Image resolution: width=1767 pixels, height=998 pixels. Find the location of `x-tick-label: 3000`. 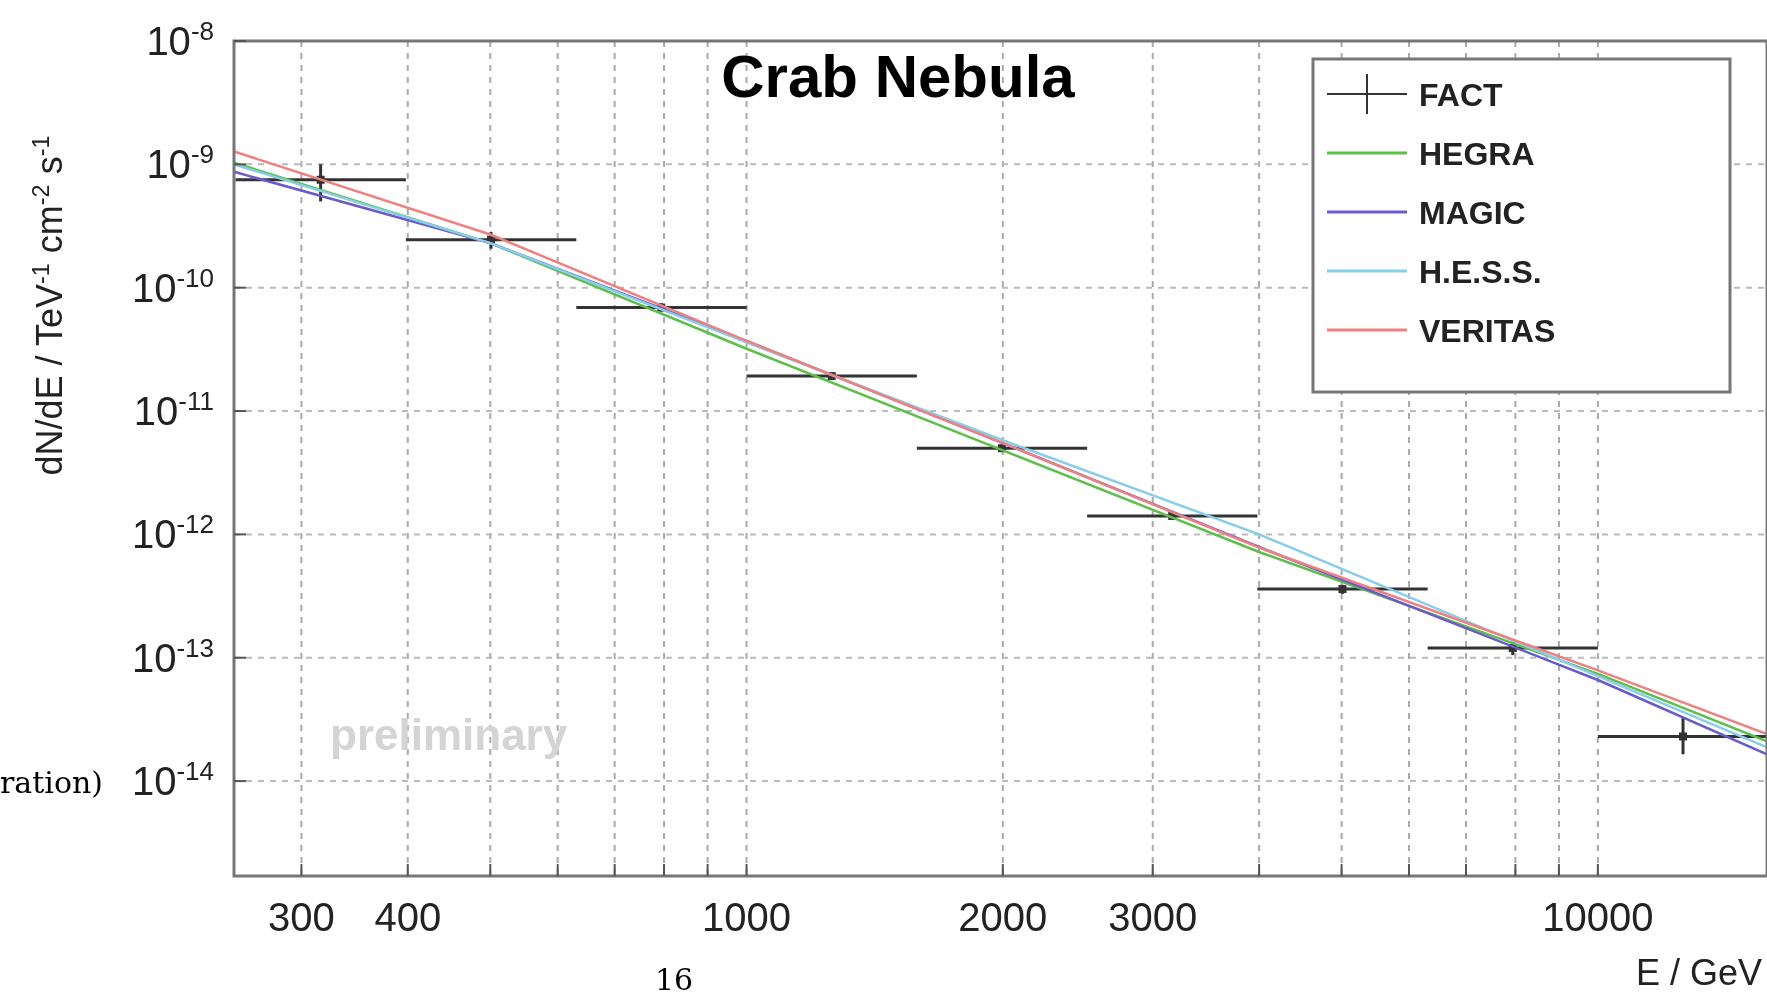

x-tick-label: 3000 is located at coordinates (1153, 917).